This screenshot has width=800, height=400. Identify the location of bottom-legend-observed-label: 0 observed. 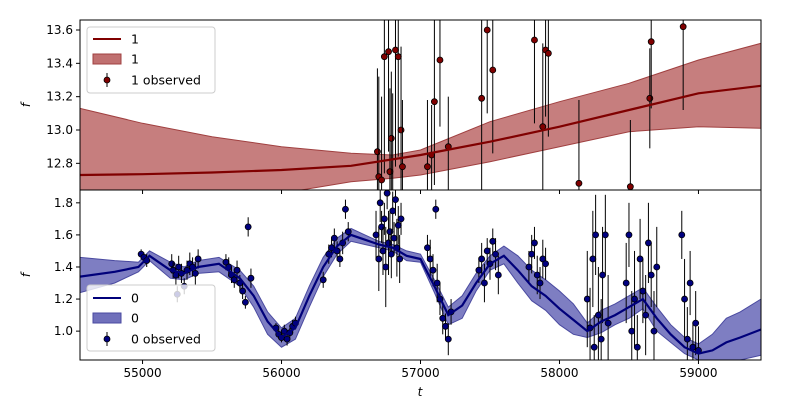
(166, 339).